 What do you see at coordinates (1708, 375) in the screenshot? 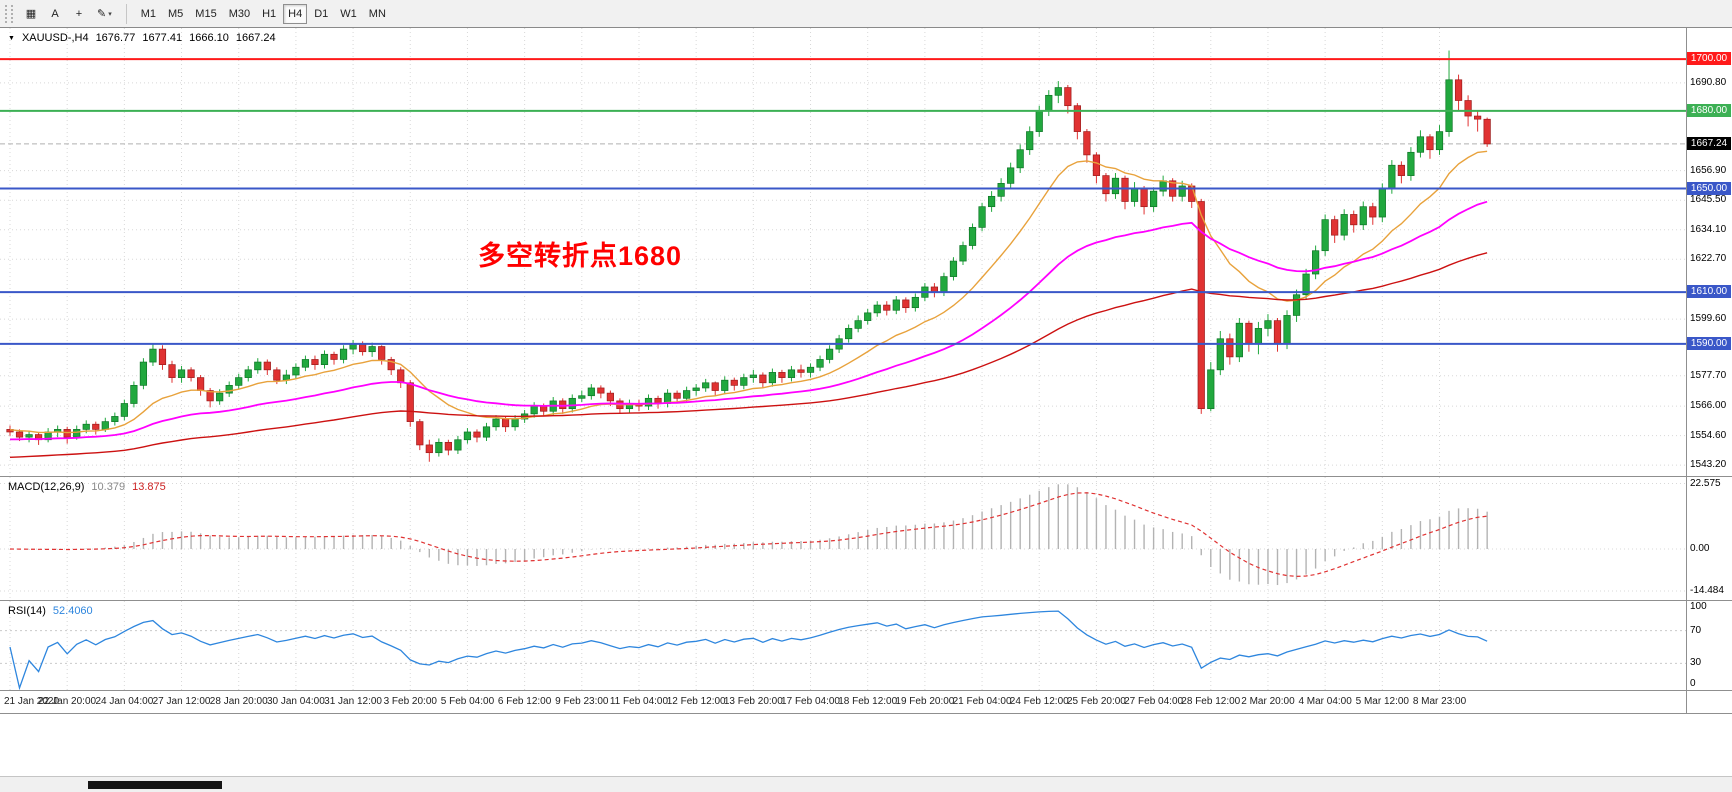
I see `price-tick: 1577.70` at bounding box center [1708, 375].